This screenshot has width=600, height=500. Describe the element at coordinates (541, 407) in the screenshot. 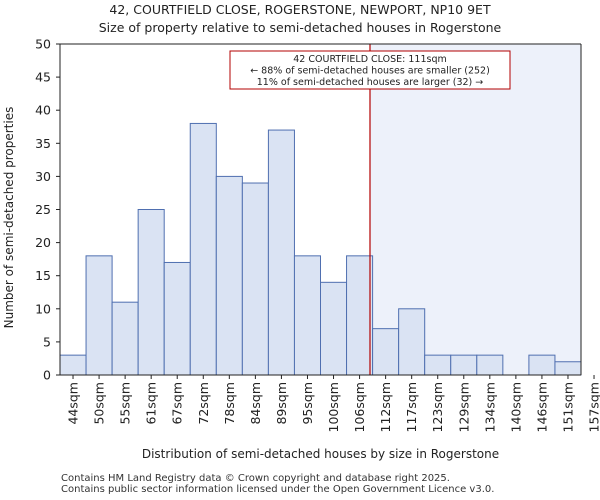

I see `x-tick-label: 146sqm` at that location.